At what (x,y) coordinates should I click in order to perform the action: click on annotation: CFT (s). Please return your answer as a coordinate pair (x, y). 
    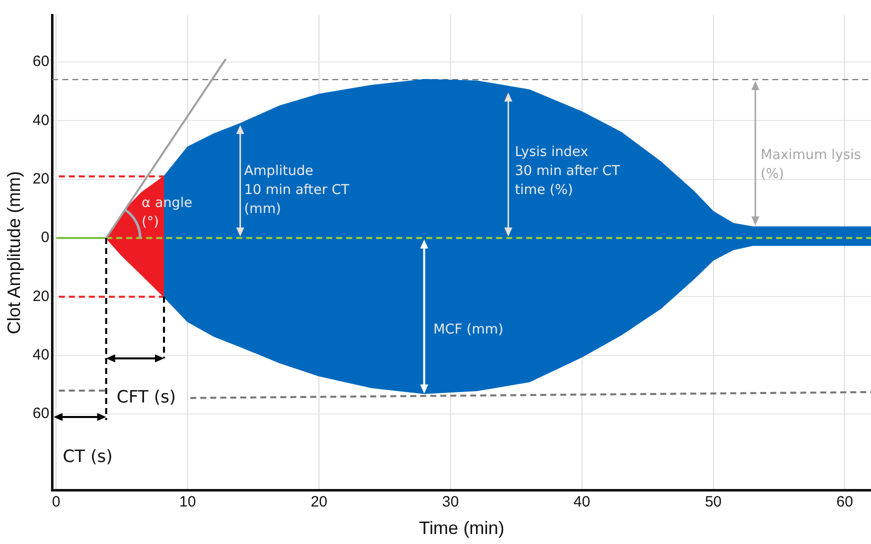
    Looking at the image, I should click on (146, 398).